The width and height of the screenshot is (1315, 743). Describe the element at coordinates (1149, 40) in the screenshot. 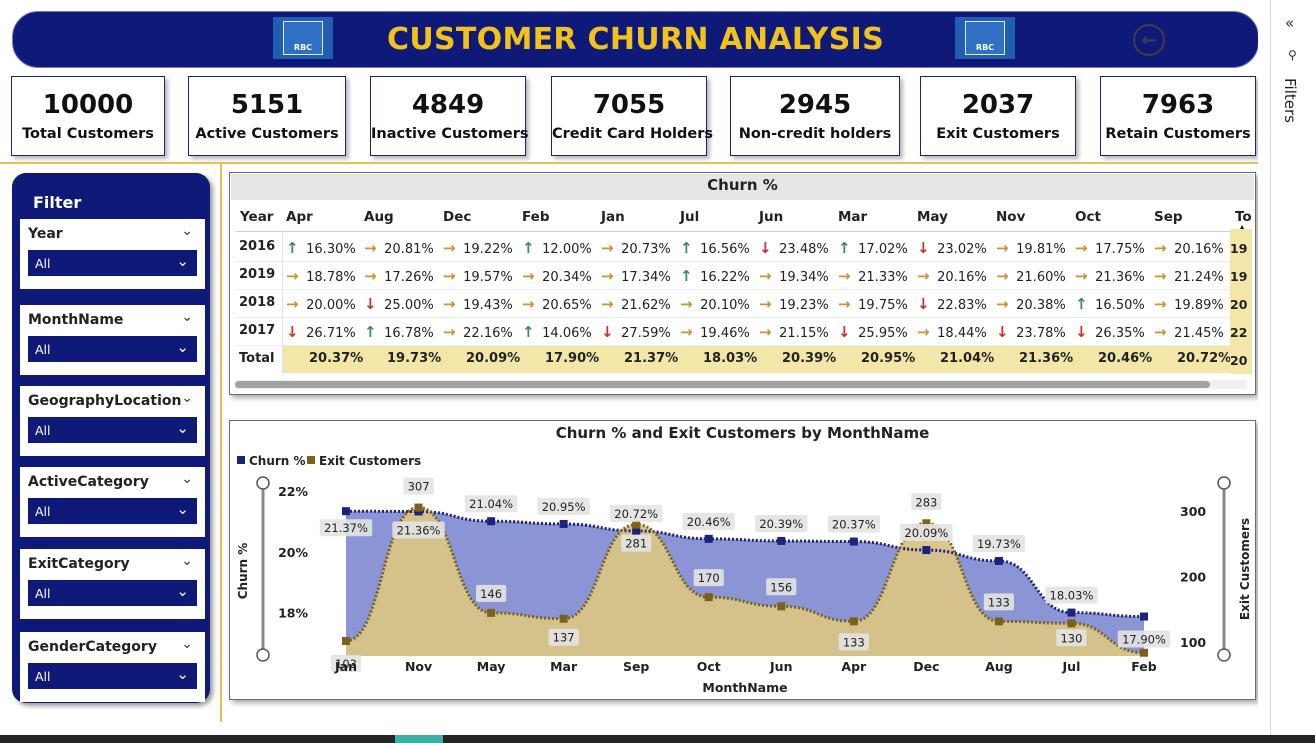

I see `back-arrow-icon: ←` at that location.